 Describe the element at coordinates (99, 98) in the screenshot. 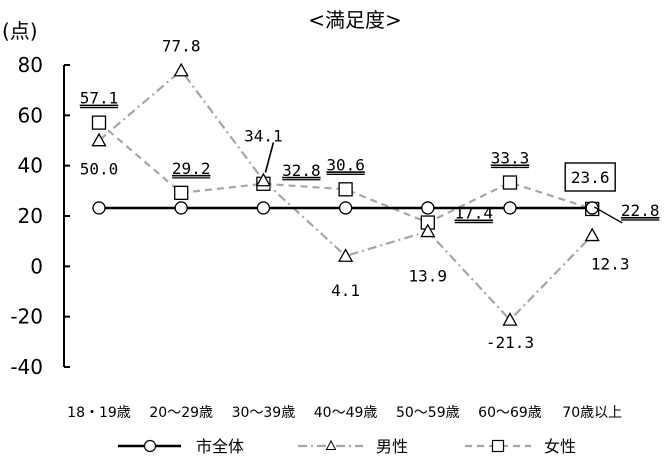

I see `data-label: 57.1` at that location.